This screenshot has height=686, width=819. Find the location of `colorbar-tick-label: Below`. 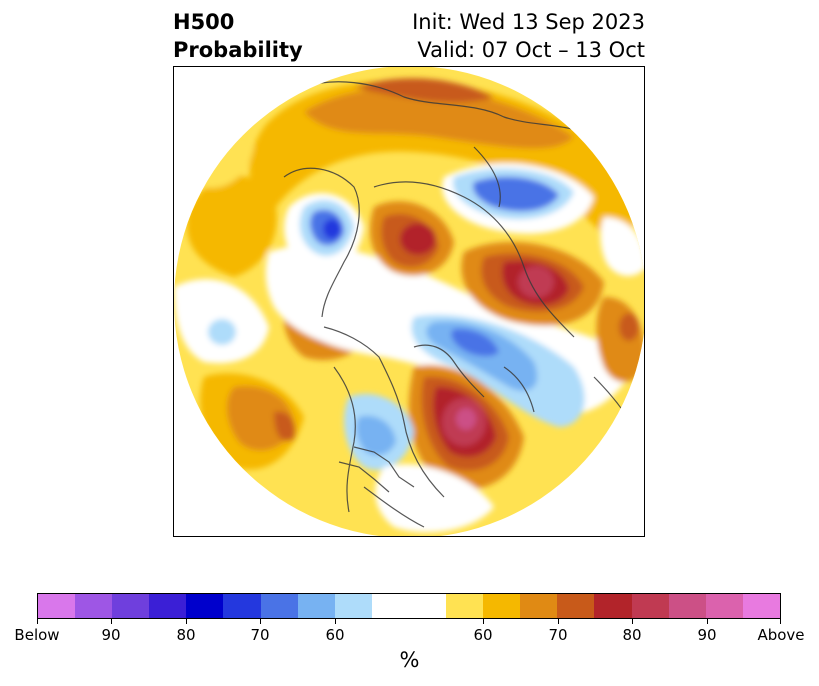

colorbar-tick-label: Below is located at coordinates (37, 635).